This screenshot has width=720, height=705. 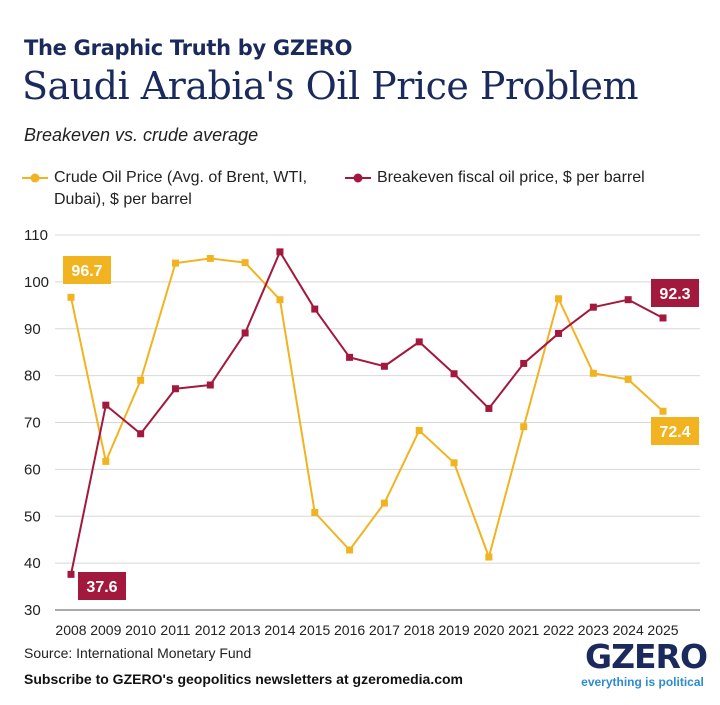 What do you see at coordinates (593, 630) in the screenshot?
I see `x-tick-label: 2023` at bounding box center [593, 630].